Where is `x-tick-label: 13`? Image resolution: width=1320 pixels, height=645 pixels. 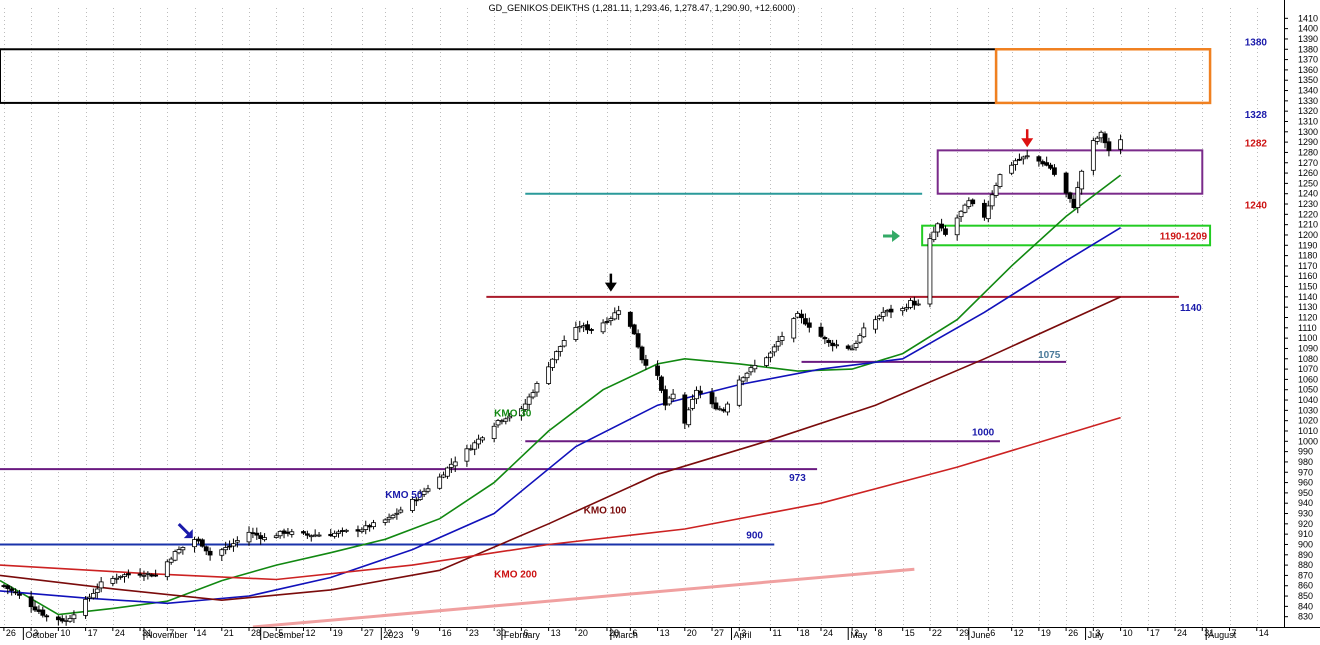 x-tick-label: 13 is located at coordinates (665, 633).